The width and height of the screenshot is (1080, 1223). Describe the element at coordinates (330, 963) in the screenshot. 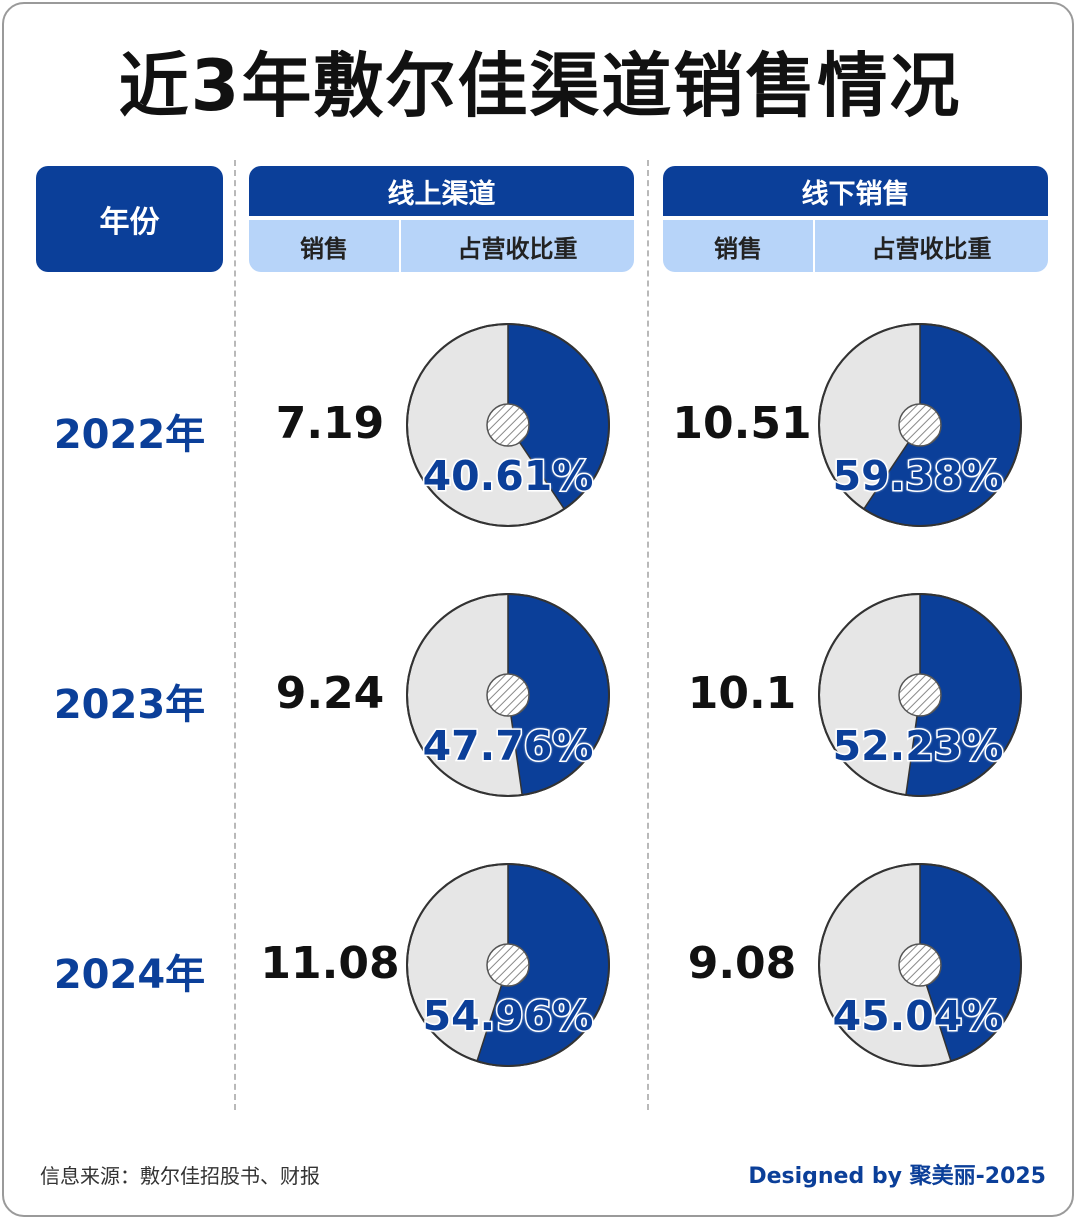

I see `online-sales-2024: 11.08` at that location.